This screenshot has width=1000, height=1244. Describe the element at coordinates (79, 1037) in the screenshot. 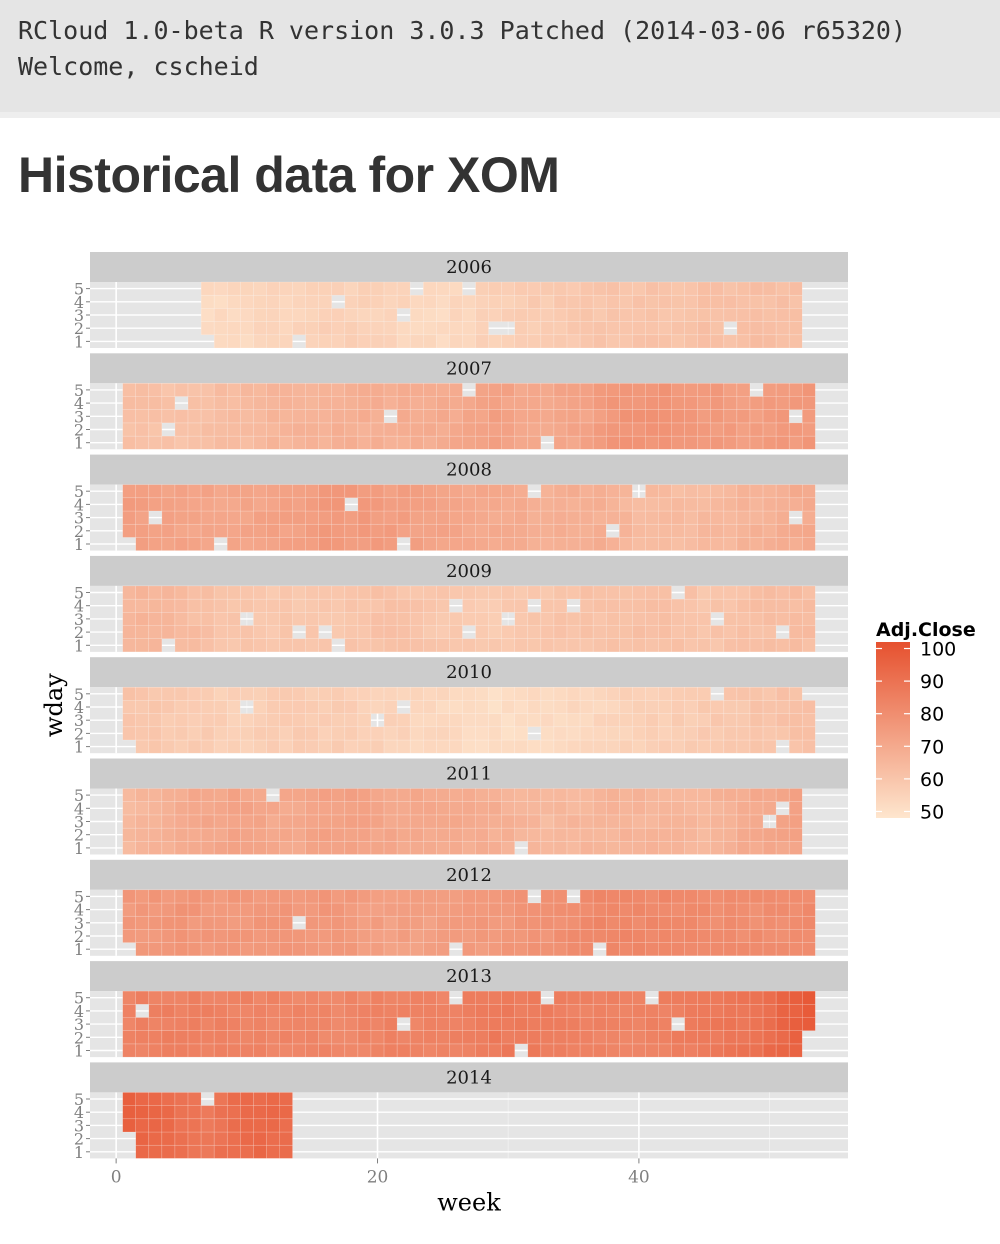

I see `y-tick-label: 2` at that location.